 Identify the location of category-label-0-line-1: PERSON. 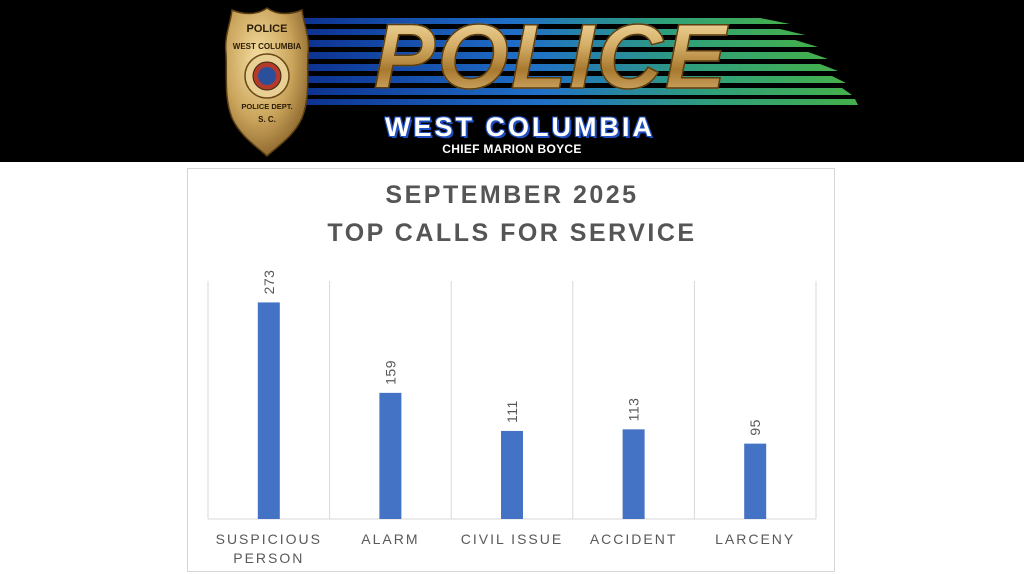
(268, 558).